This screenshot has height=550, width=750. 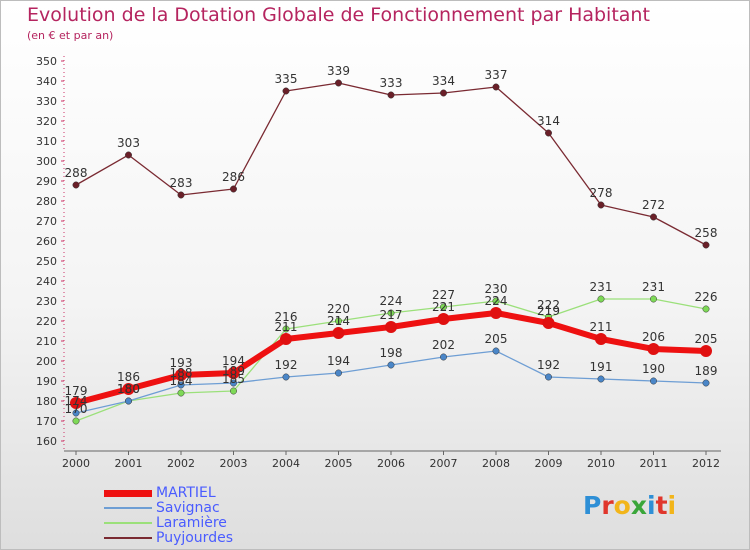 What do you see at coordinates (128, 493) in the screenshot?
I see `legend-swatch-martiel` at bounding box center [128, 493].